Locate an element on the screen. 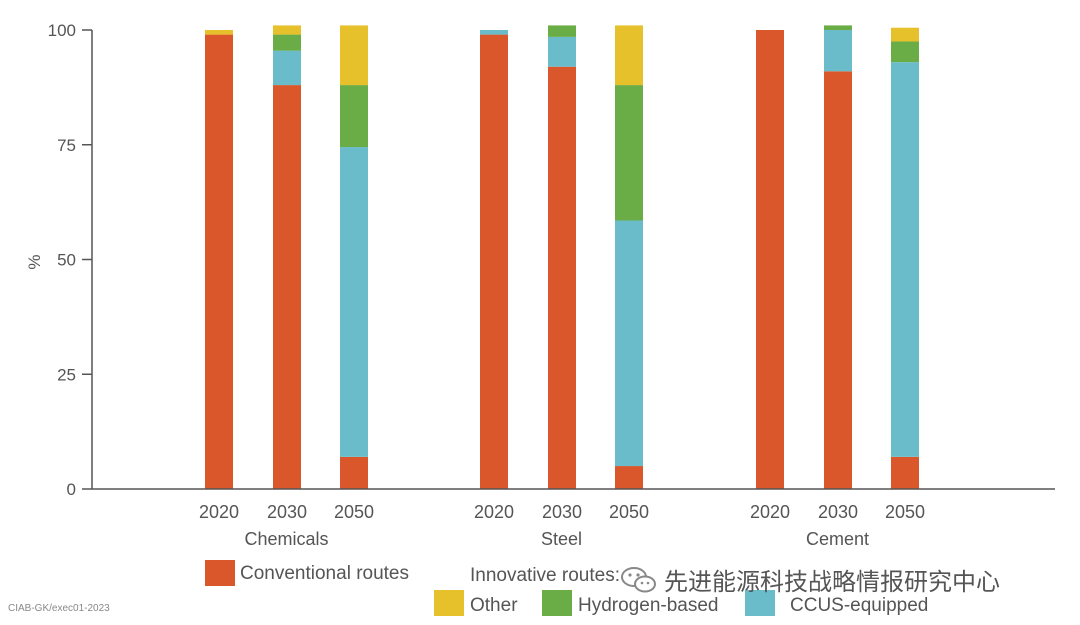 The width and height of the screenshot is (1080, 625). footnote: CIAB-GK/exec01-2023 is located at coordinates (59, 608).